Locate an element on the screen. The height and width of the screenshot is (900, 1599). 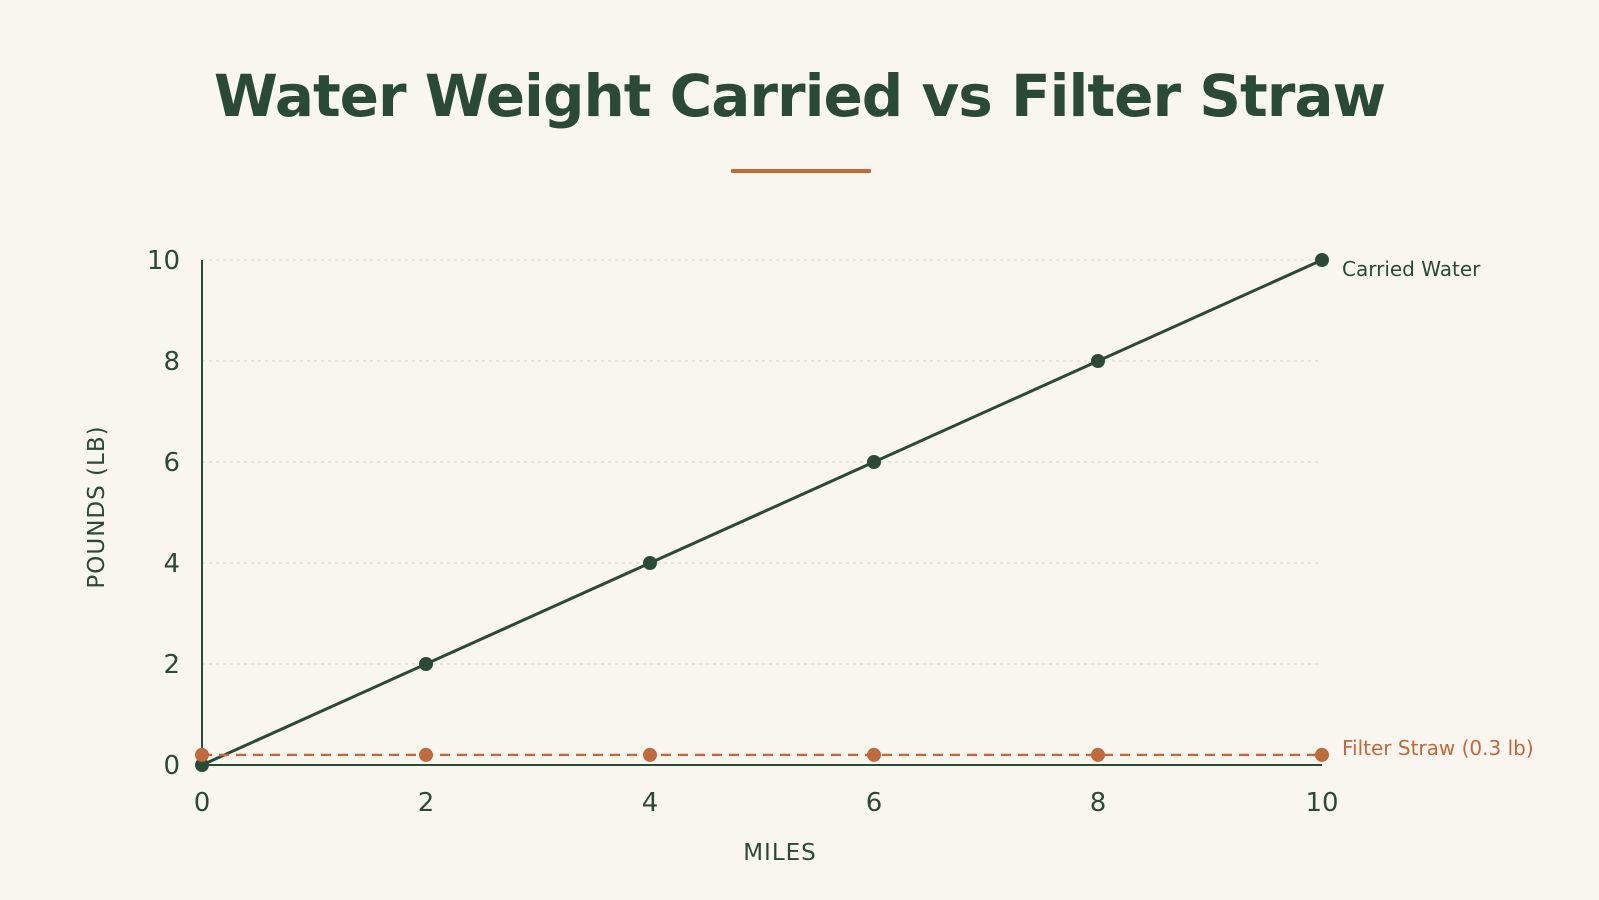
y-tick-label: 6 is located at coordinates (171, 463).